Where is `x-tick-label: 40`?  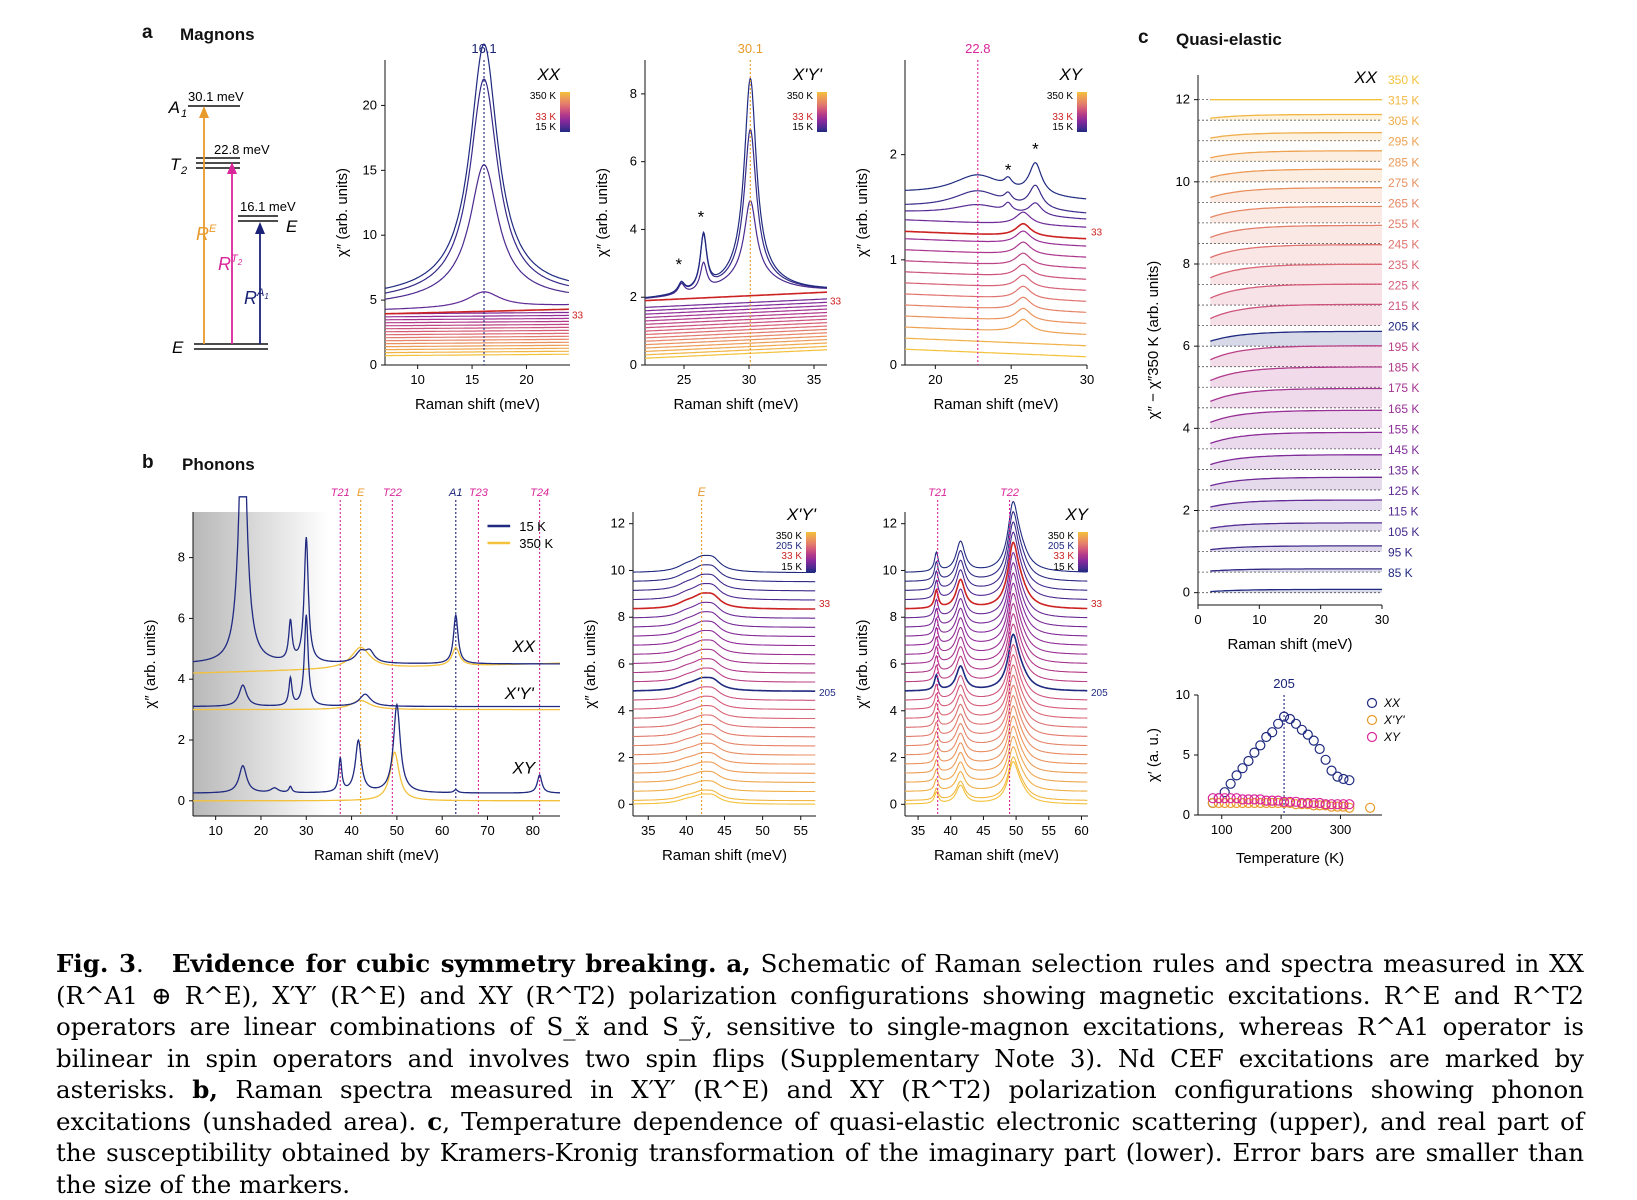
x-tick-label: 40 is located at coordinates (686, 830).